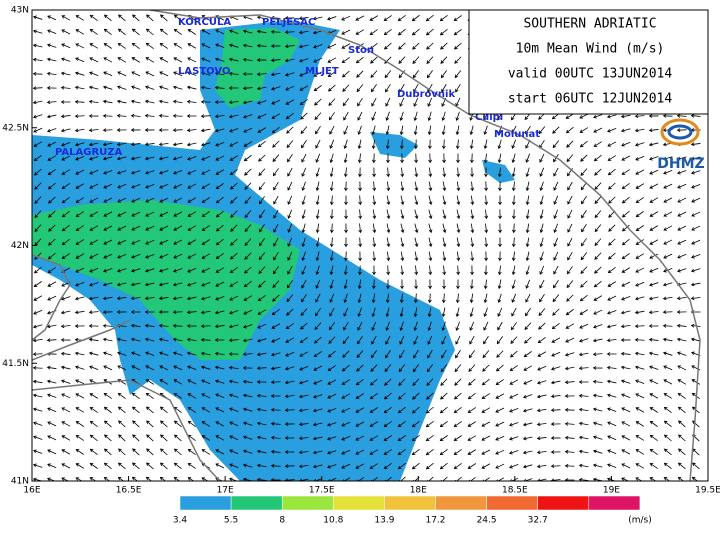 Image resolution: width=720 pixels, height=534 pixels. I want to click on wind-zone-blue, so click(394, 145).